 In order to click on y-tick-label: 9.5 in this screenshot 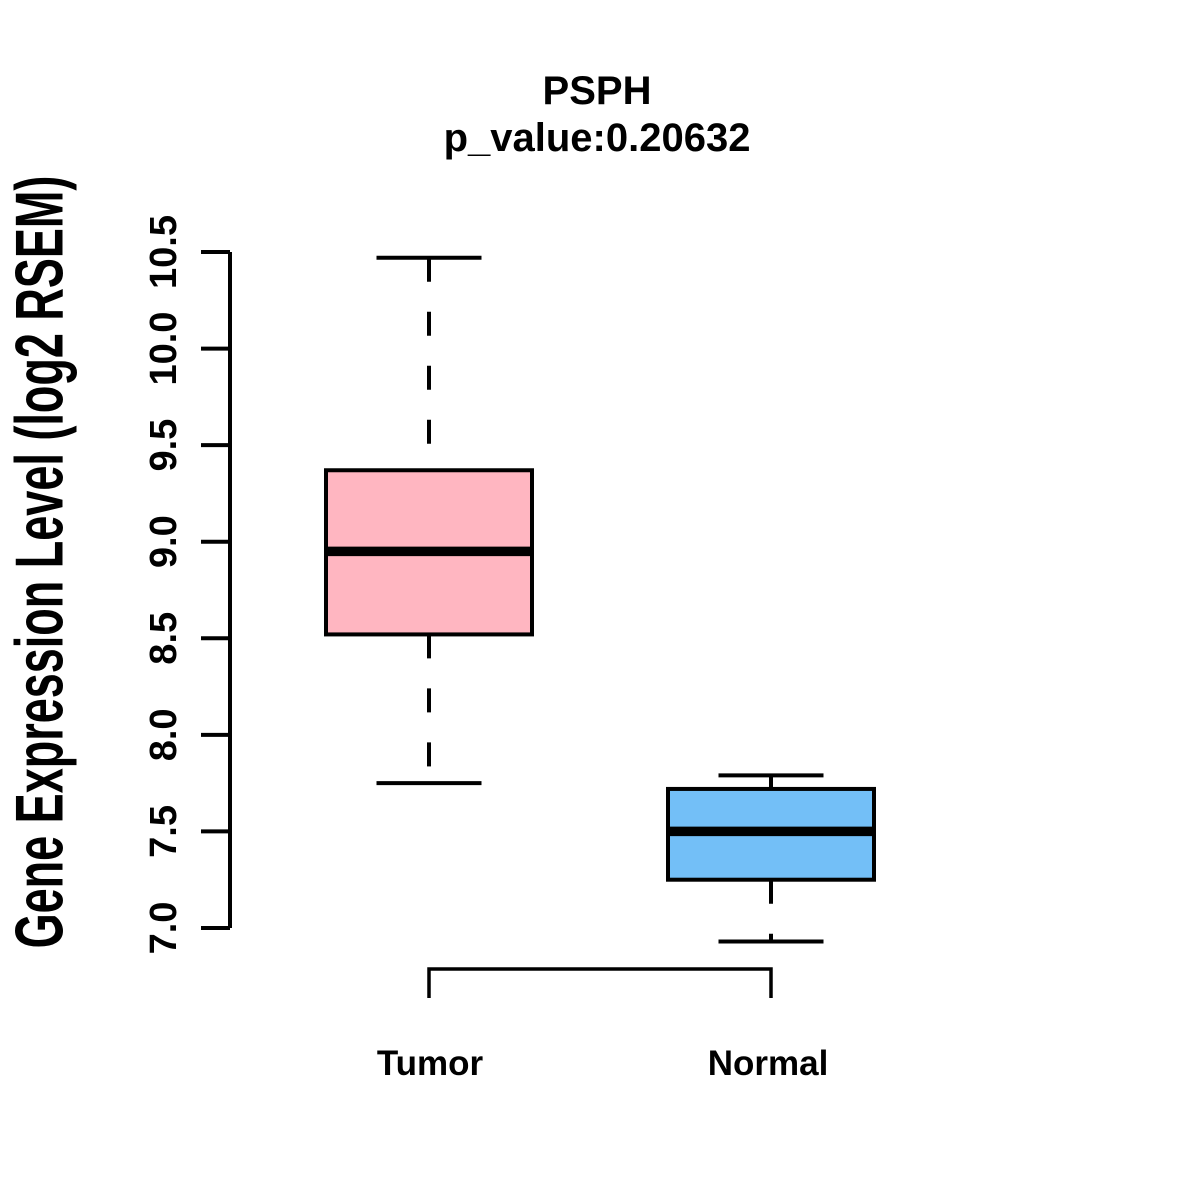, I will do `click(164, 445)`.